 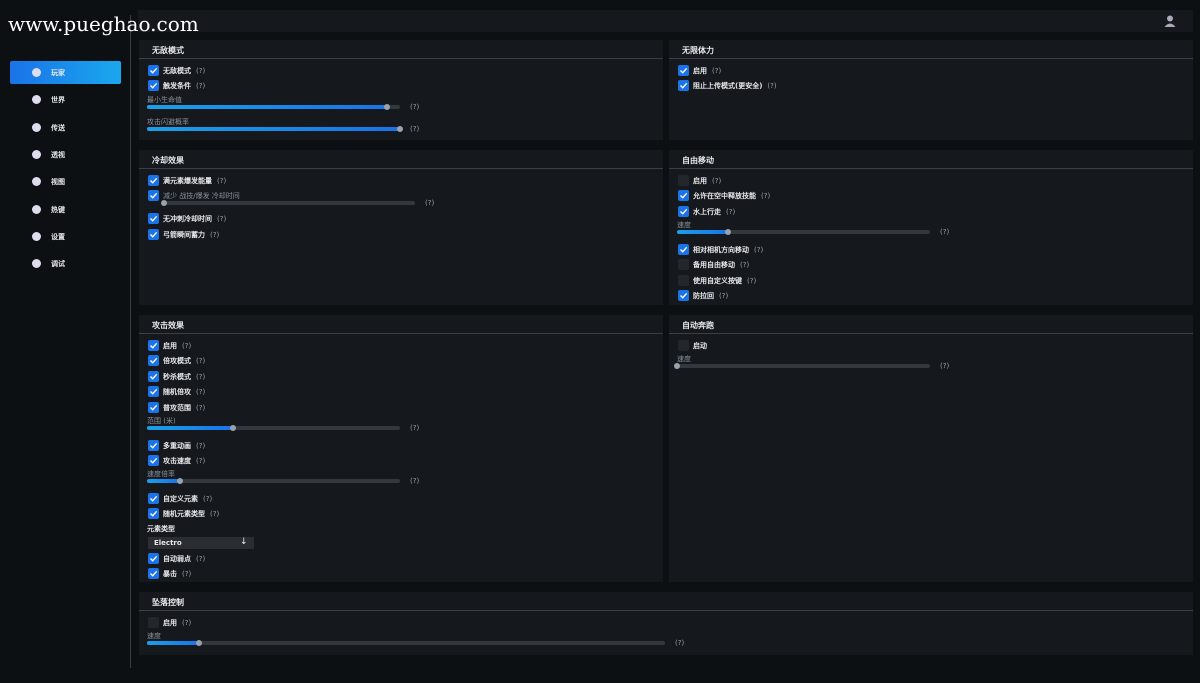 What do you see at coordinates (103, 24) in the screenshot?
I see `watermark: www.pueghao.com` at bounding box center [103, 24].